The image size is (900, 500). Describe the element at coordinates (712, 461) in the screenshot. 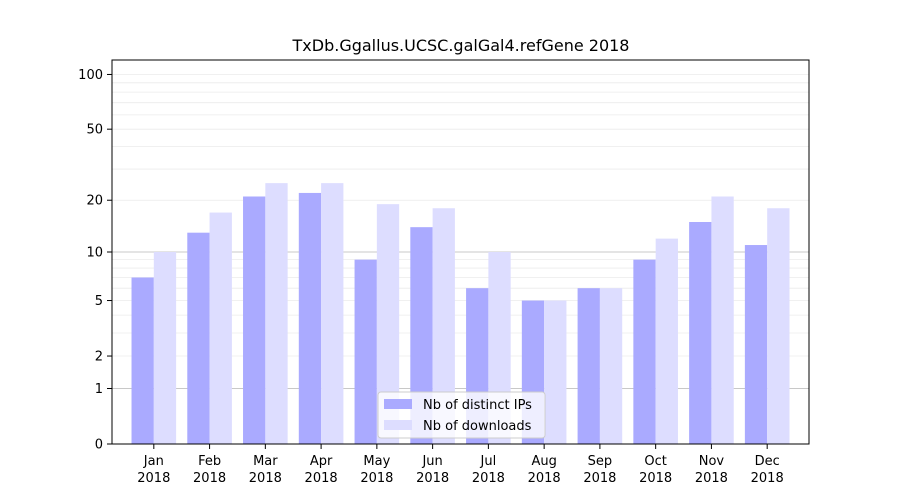

I see `x-tick-label-month: Nov` at that location.